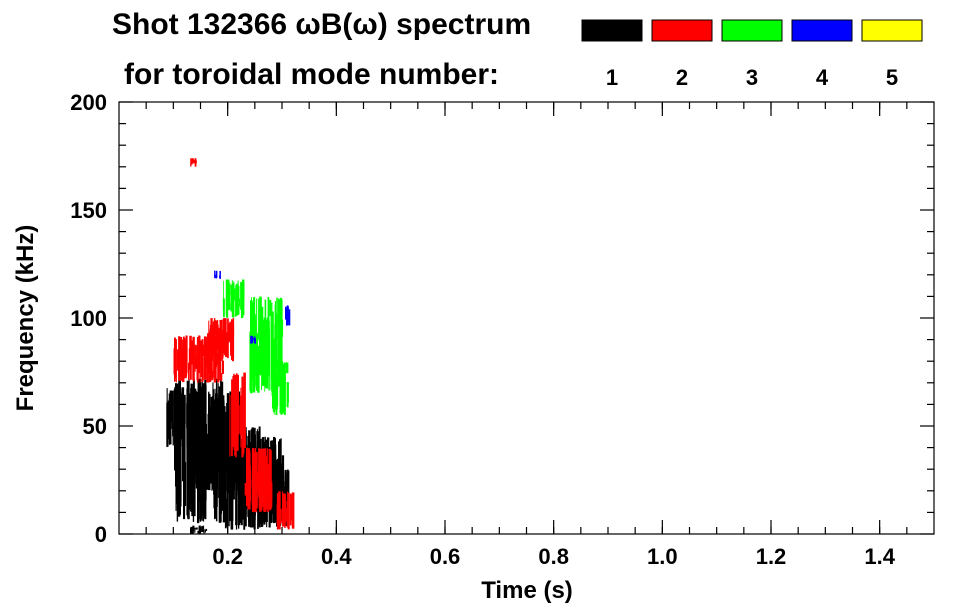 This screenshot has width=963, height=615. I want to click on legend-label-4: 4, so click(822, 77).